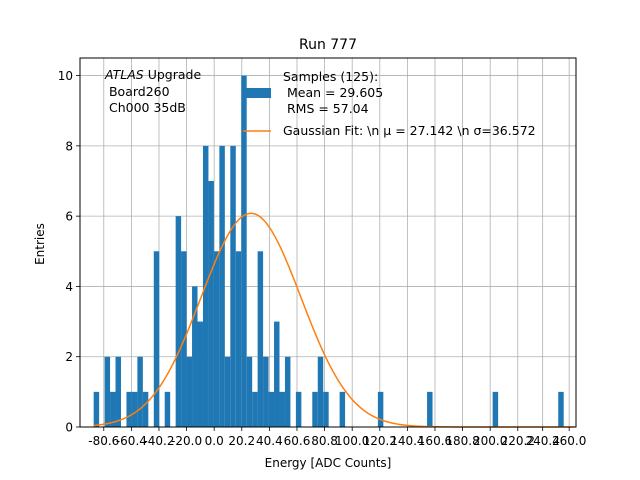 This screenshot has width=640, height=480. Describe the element at coordinates (569, 441) in the screenshot. I see `x-tick-label: 260.0` at that location.